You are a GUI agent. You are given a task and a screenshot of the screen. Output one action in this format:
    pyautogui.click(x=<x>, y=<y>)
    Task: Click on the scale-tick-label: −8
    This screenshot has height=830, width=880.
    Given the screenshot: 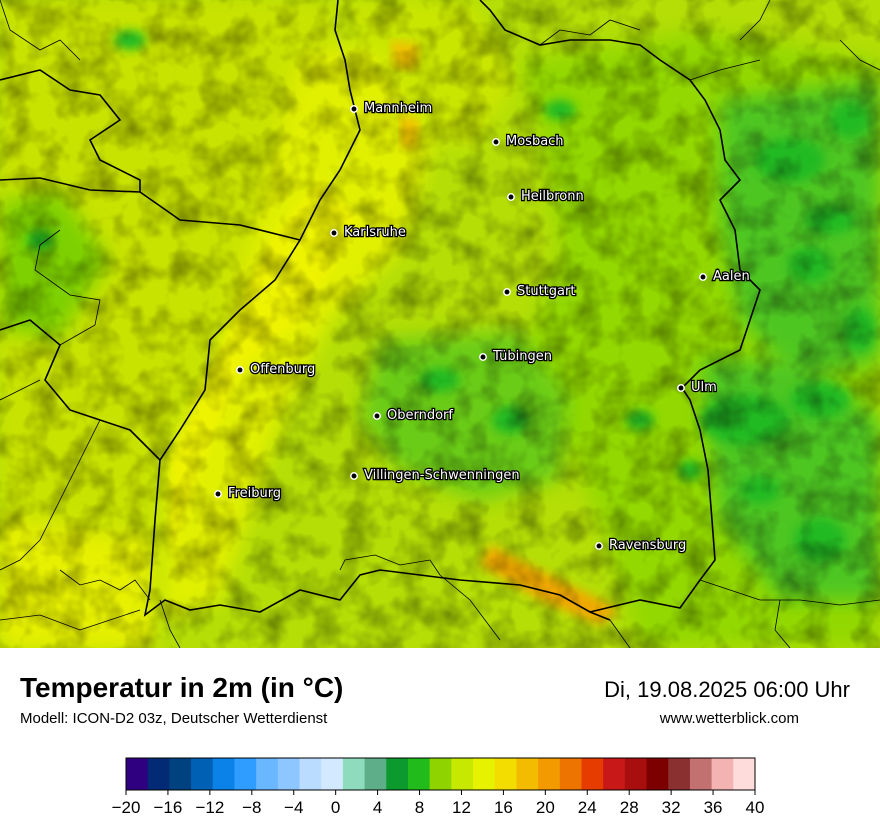 What is the action you would take?
    pyautogui.click(x=251, y=807)
    